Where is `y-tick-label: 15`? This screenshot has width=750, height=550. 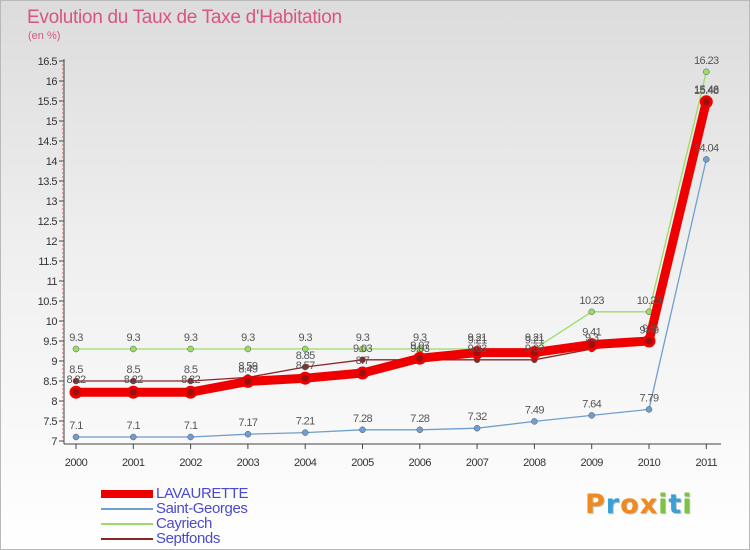 y-tick-label: 15 is located at coordinates (52, 122).